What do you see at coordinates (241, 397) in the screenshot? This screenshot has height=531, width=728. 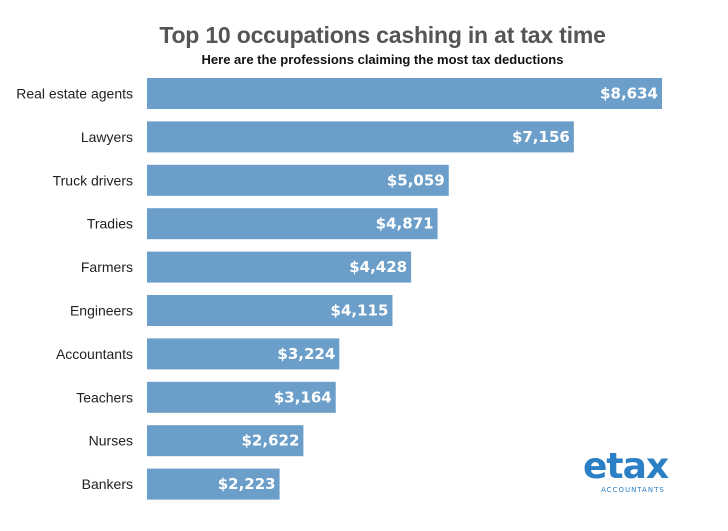 I see `bar-teachers` at bounding box center [241, 397].